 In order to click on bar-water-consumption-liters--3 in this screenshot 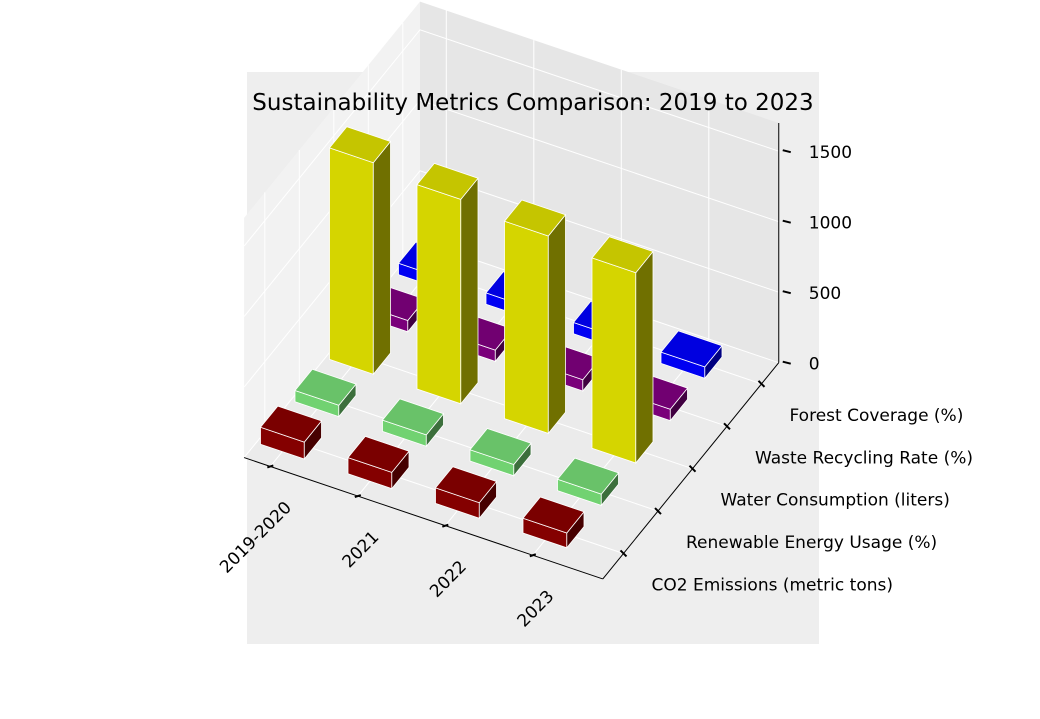, I will do `click(622, 350)`.